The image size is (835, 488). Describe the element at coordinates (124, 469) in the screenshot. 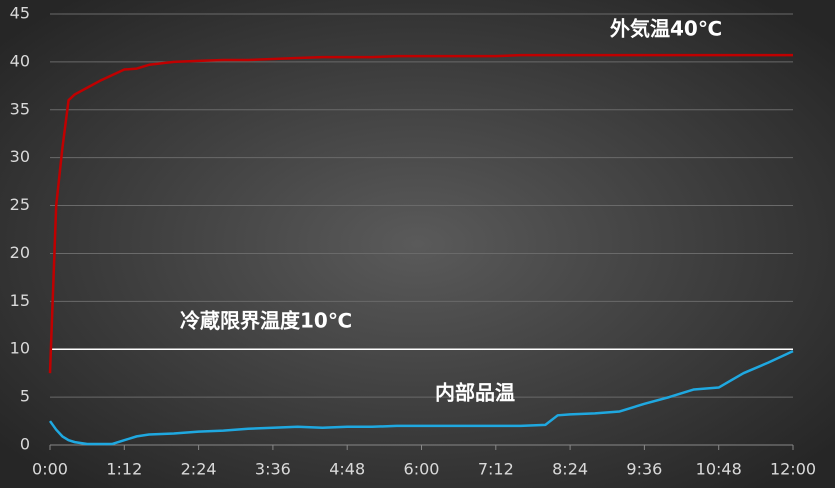

I see `x-tick-label: 1:12` at that location.